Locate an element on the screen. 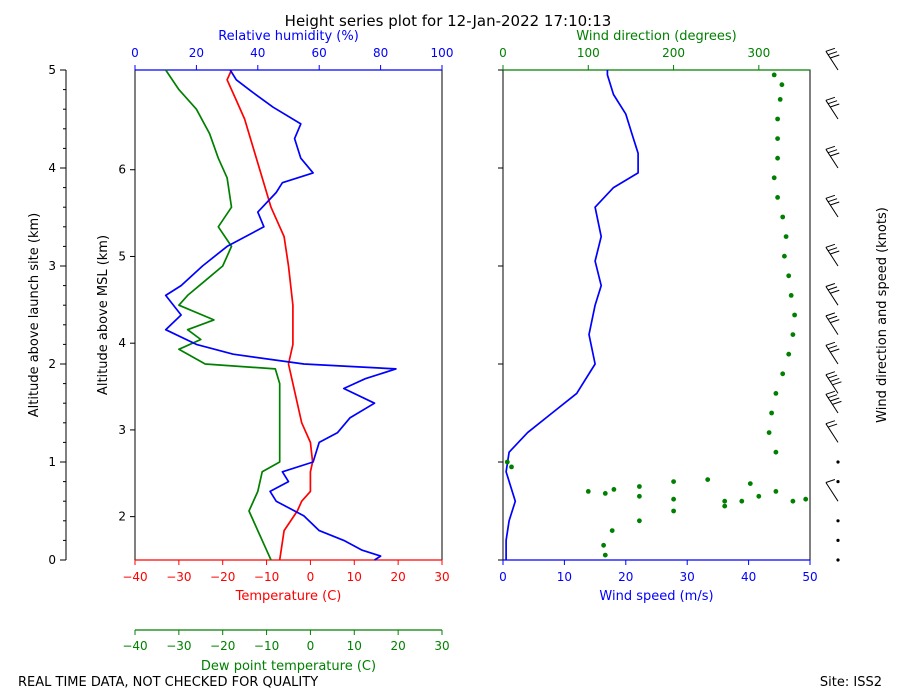  dewpoint-tick-label: 0 is located at coordinates (311, 646).